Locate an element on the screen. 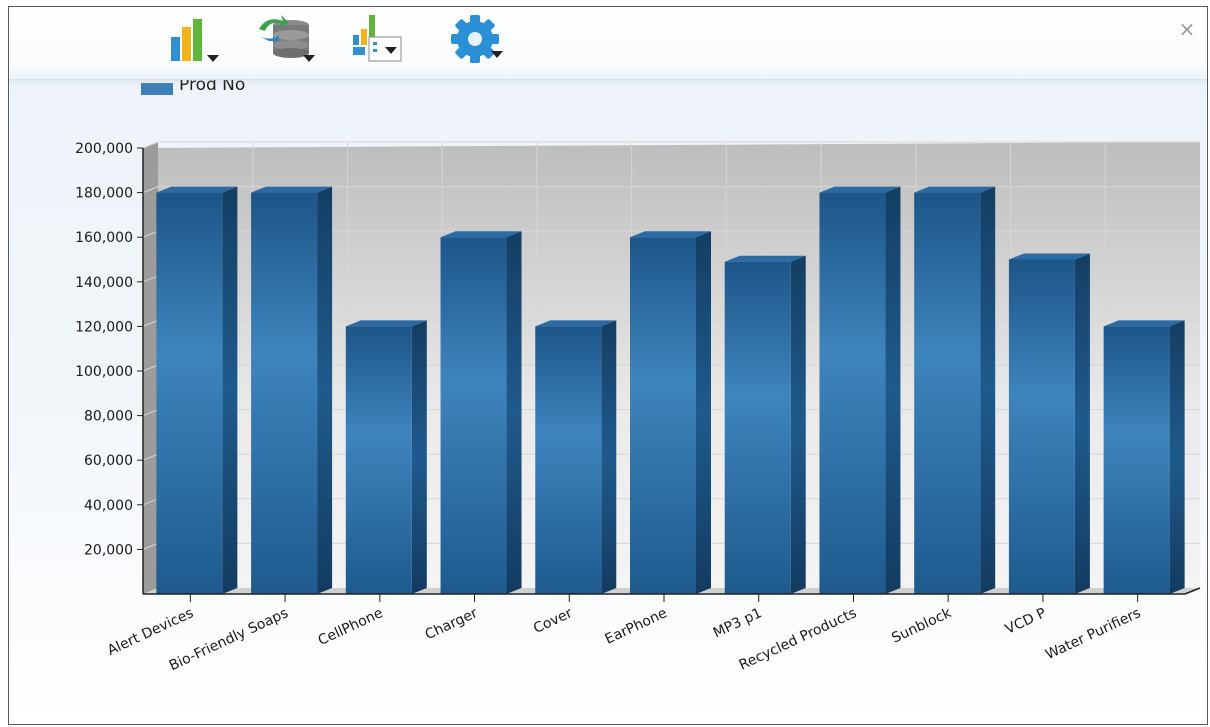 This screenshot has width=1210, height=727. settings-button is located at coordinates (475, 39).